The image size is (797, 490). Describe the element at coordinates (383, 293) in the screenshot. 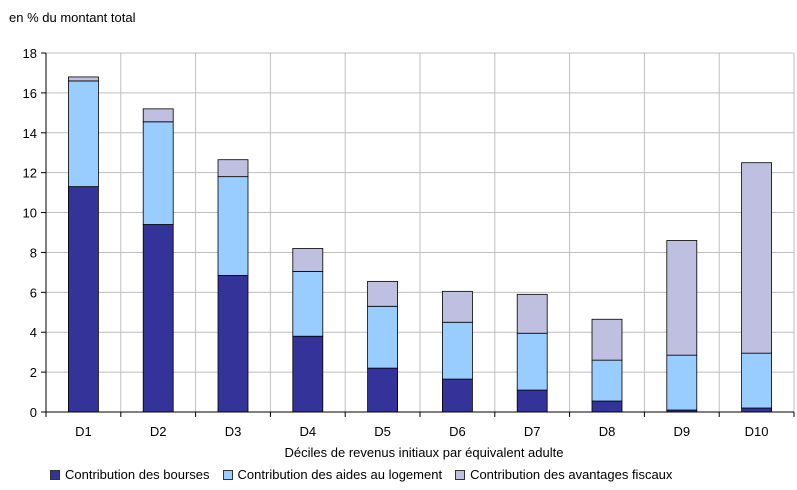

I see `bar-segment-d5-s2` at that location.